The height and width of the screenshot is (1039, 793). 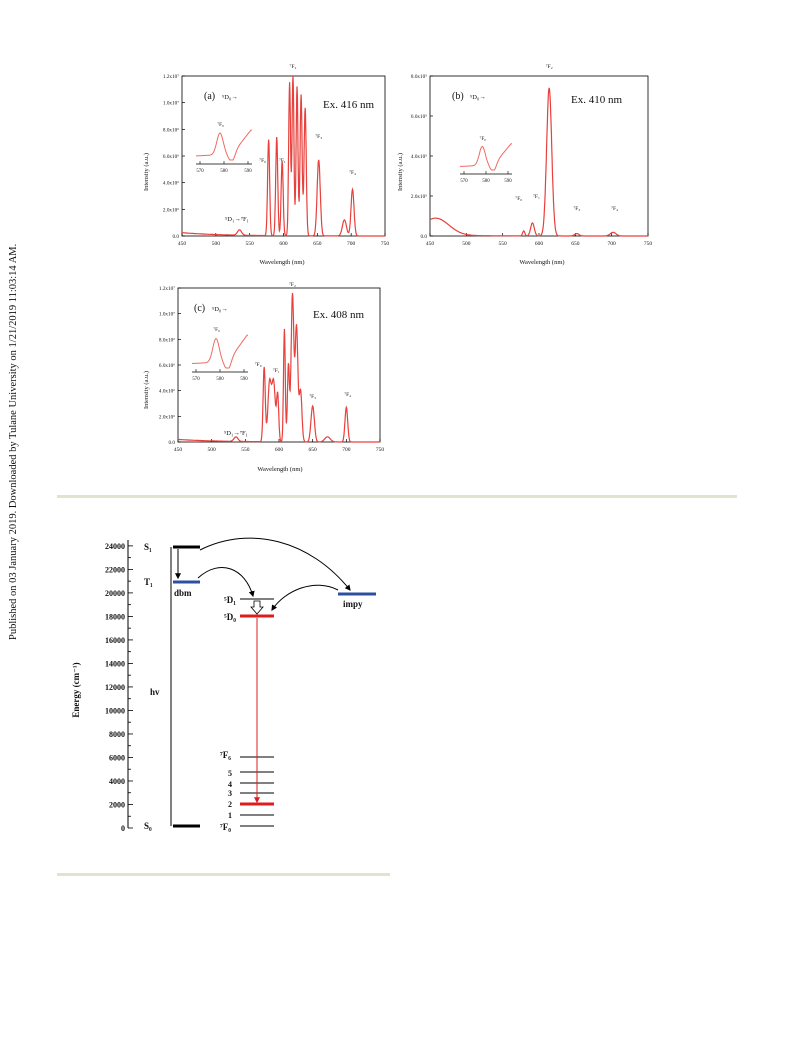 I want to click on y-tick-label: 1.2x10⁷, so click(x=167, y=289).